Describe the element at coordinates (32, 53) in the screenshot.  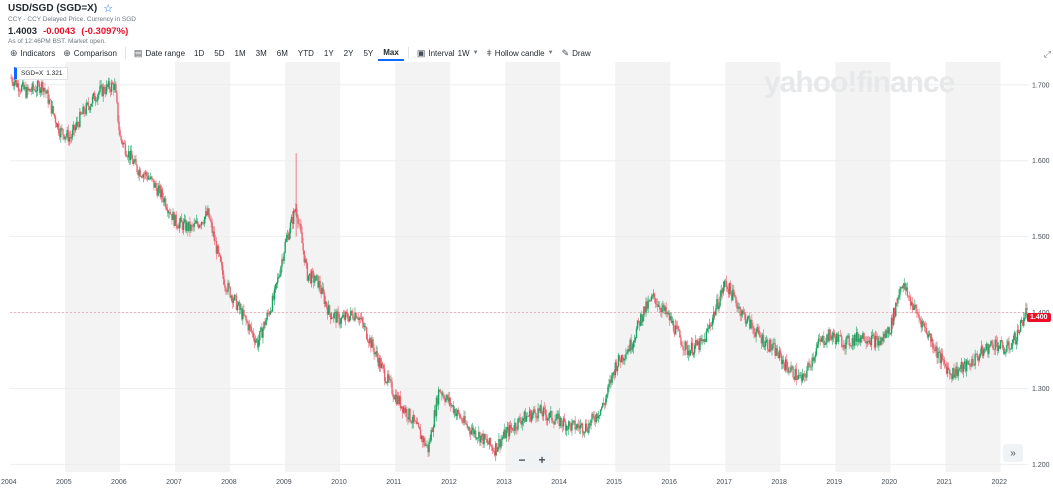
I see `indicators-button: ⊕ Indicators` at that location.